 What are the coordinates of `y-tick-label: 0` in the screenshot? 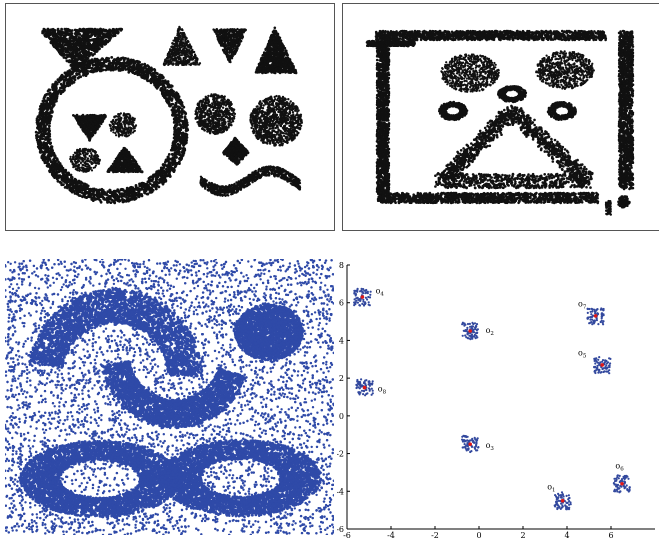 It's located at (341, 416).